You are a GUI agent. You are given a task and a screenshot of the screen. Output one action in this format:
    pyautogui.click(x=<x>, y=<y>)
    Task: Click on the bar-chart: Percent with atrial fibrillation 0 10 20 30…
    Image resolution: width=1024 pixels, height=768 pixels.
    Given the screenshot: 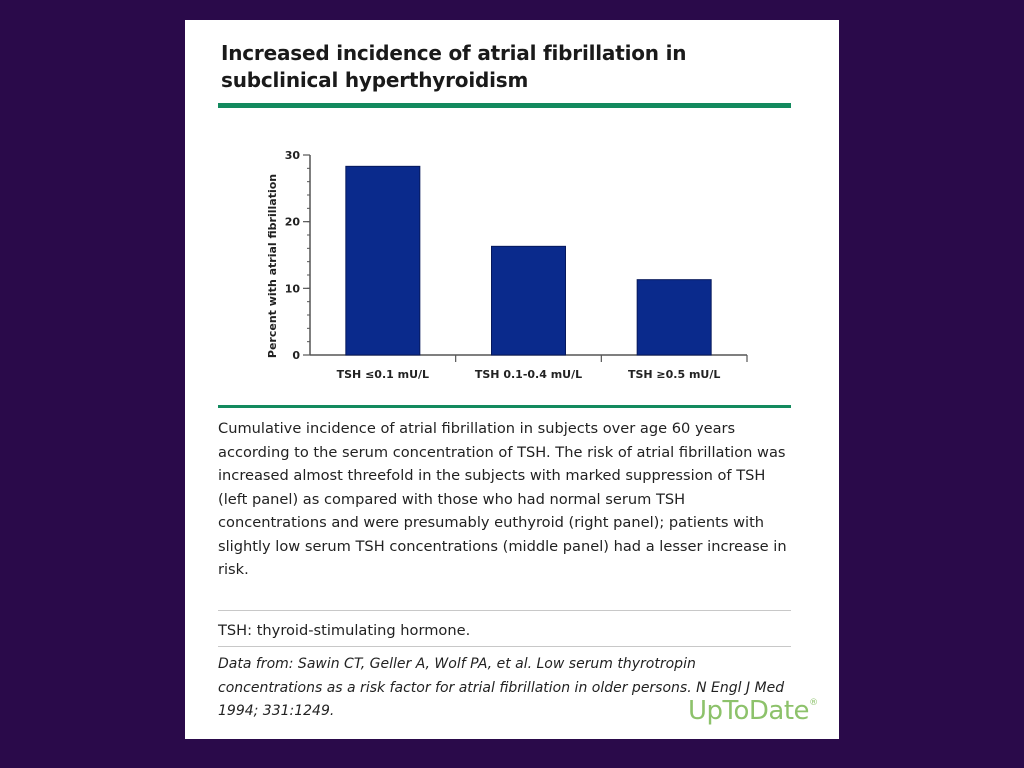 What is the action you would take?
    pyautogui.click(x=507, y=265)
    